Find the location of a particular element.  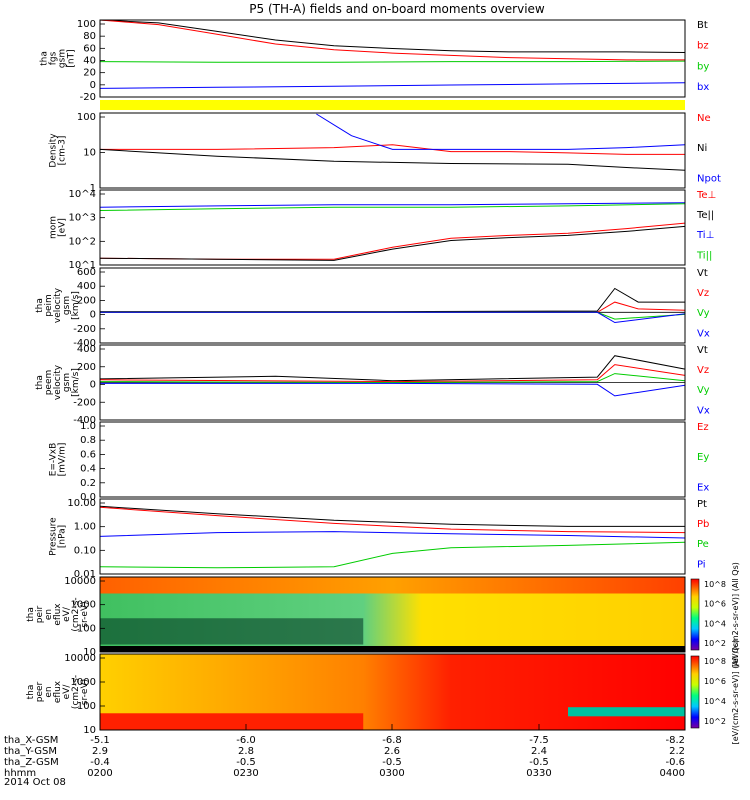

fgs-quality-band is located at coordinates (392, 105).